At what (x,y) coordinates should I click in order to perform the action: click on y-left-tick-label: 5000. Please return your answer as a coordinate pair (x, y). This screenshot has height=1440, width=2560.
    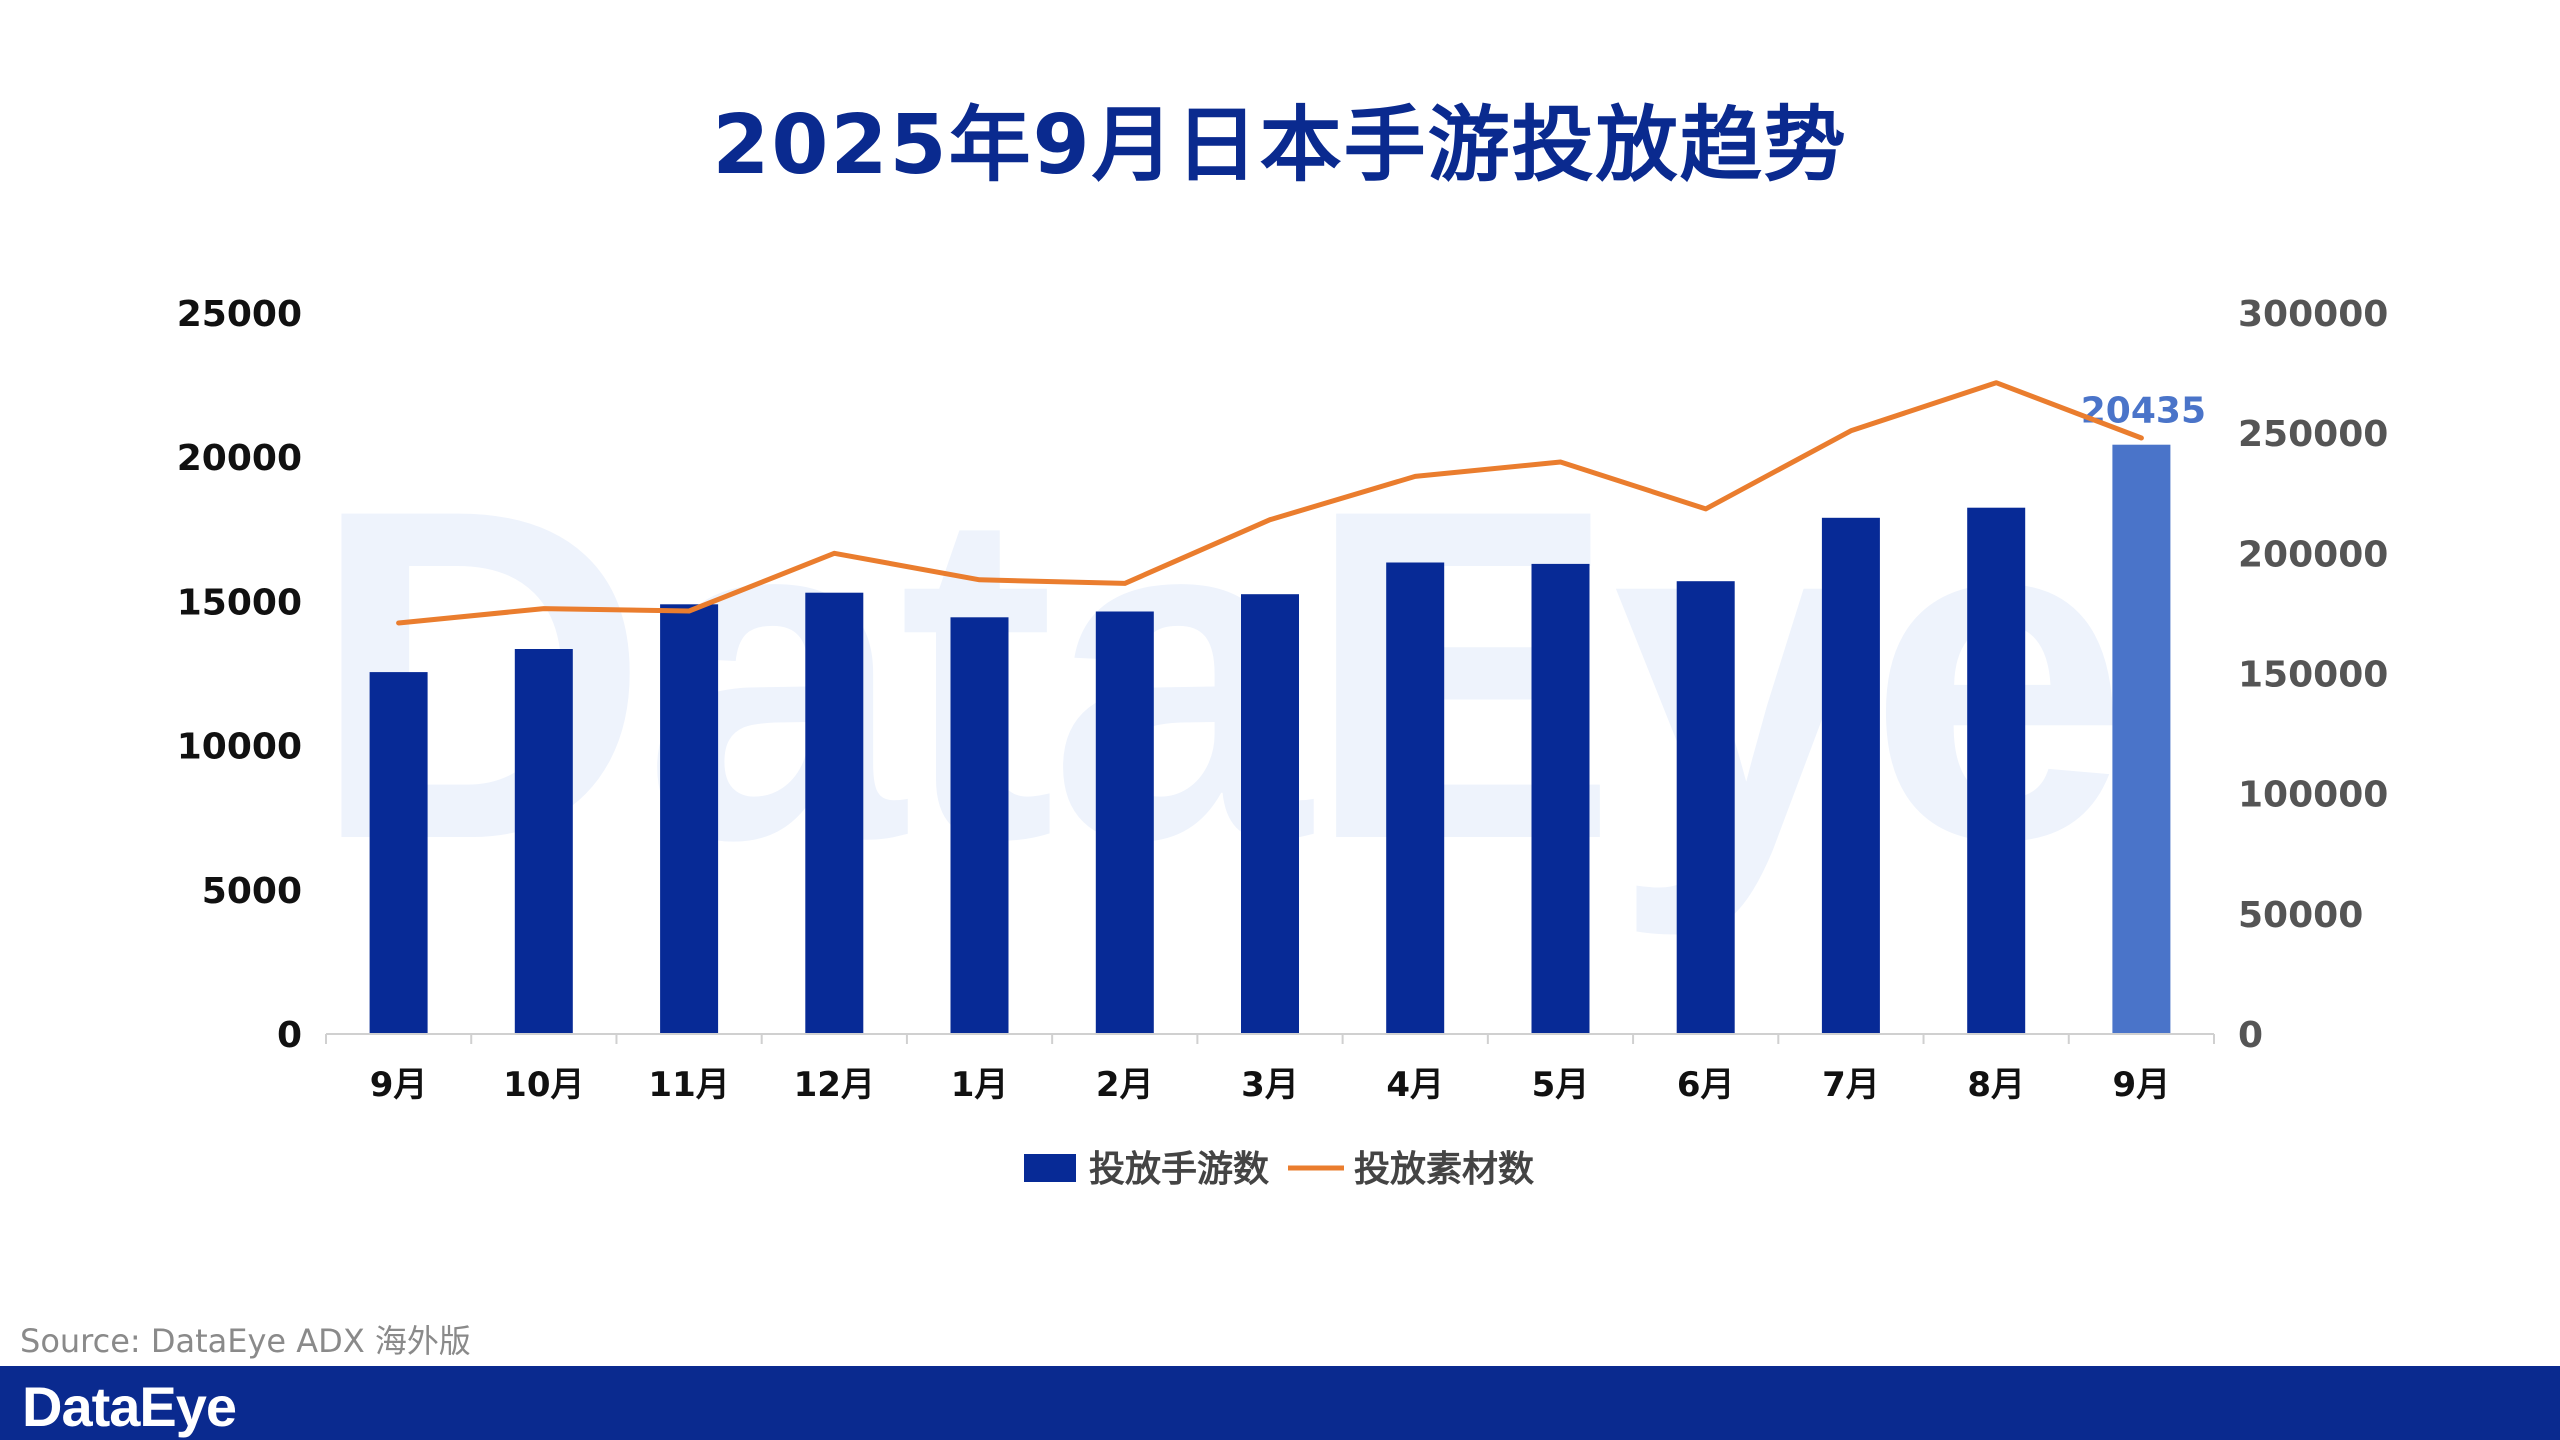
    Looking at the image, I should click on (252, 891).